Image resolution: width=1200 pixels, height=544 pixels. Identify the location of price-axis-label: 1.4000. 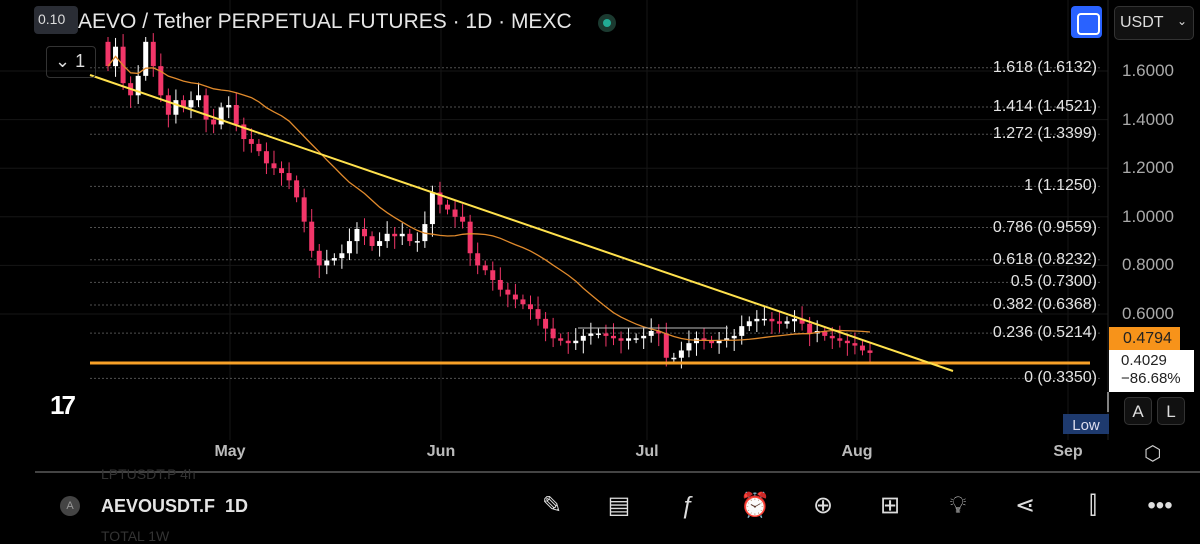
(1148, 119).